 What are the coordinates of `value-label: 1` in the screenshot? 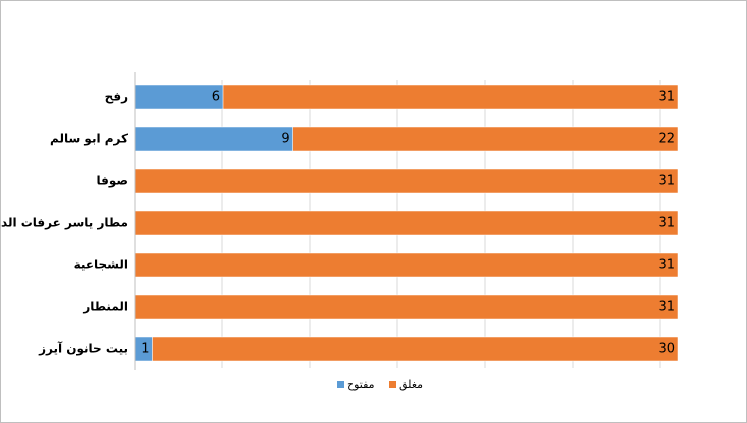 It's located at (145, 349).